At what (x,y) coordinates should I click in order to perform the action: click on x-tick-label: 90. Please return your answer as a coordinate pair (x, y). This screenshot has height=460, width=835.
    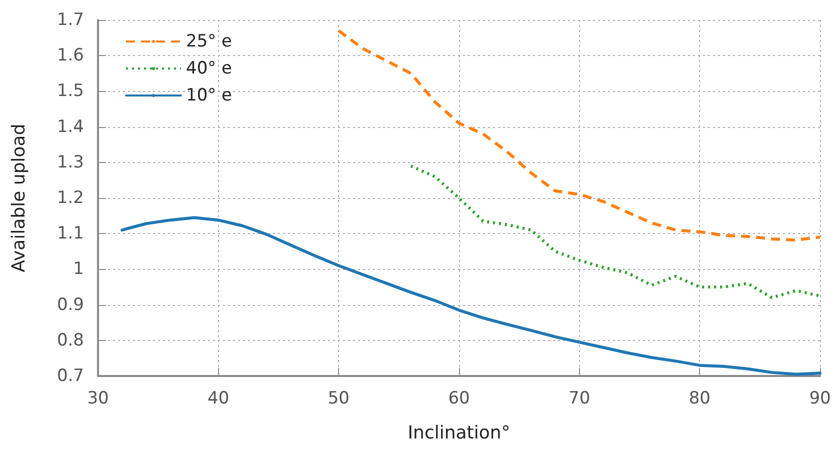
    Looking at the image, I should click on (820, 398).